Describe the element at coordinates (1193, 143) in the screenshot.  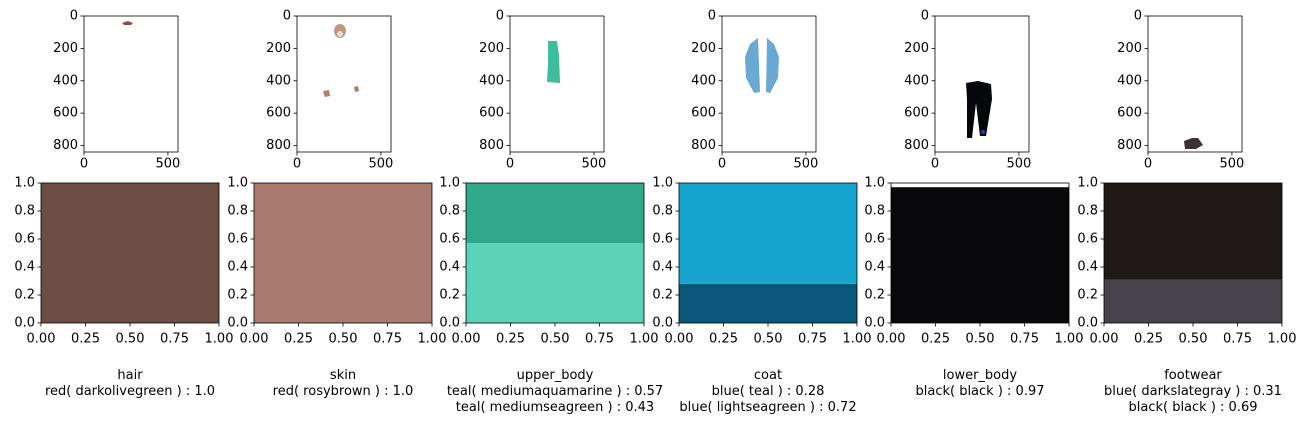
I see `shoes-crop` at that location.